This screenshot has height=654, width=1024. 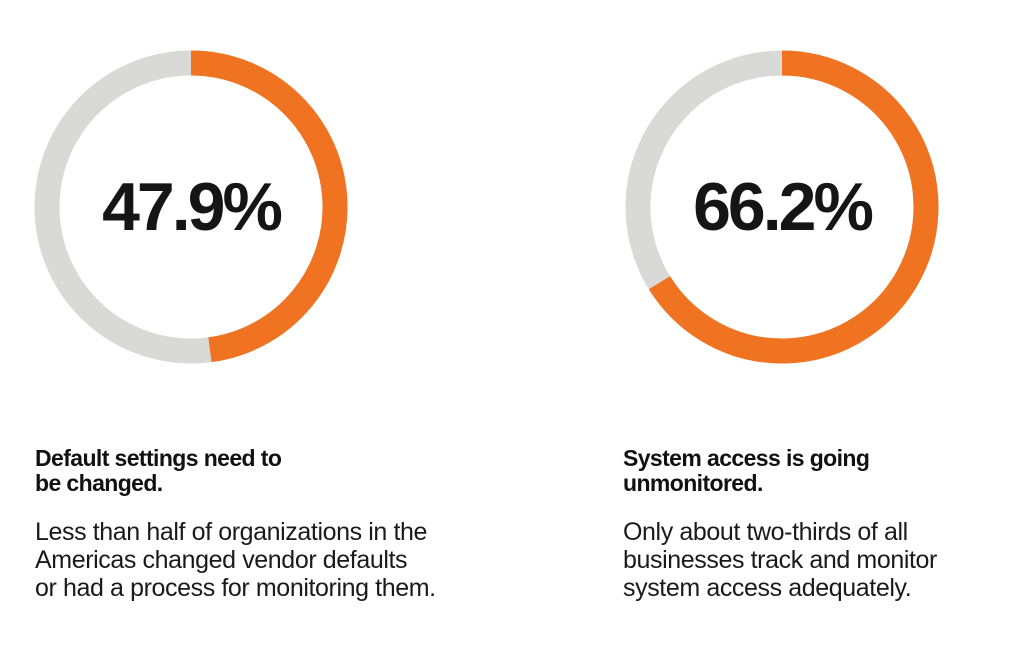 I want to click on stat-heading: Default settings need to be changed., so click(x=158, y=471).